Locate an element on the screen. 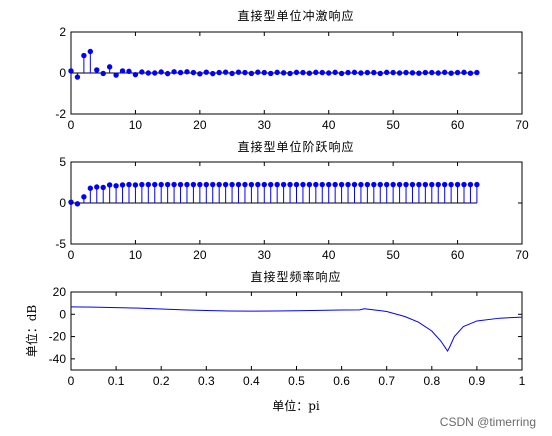 The height and width of the screenshot is (436, 552). x-tick-label: 0.8 is located at coordinates (431, 381).